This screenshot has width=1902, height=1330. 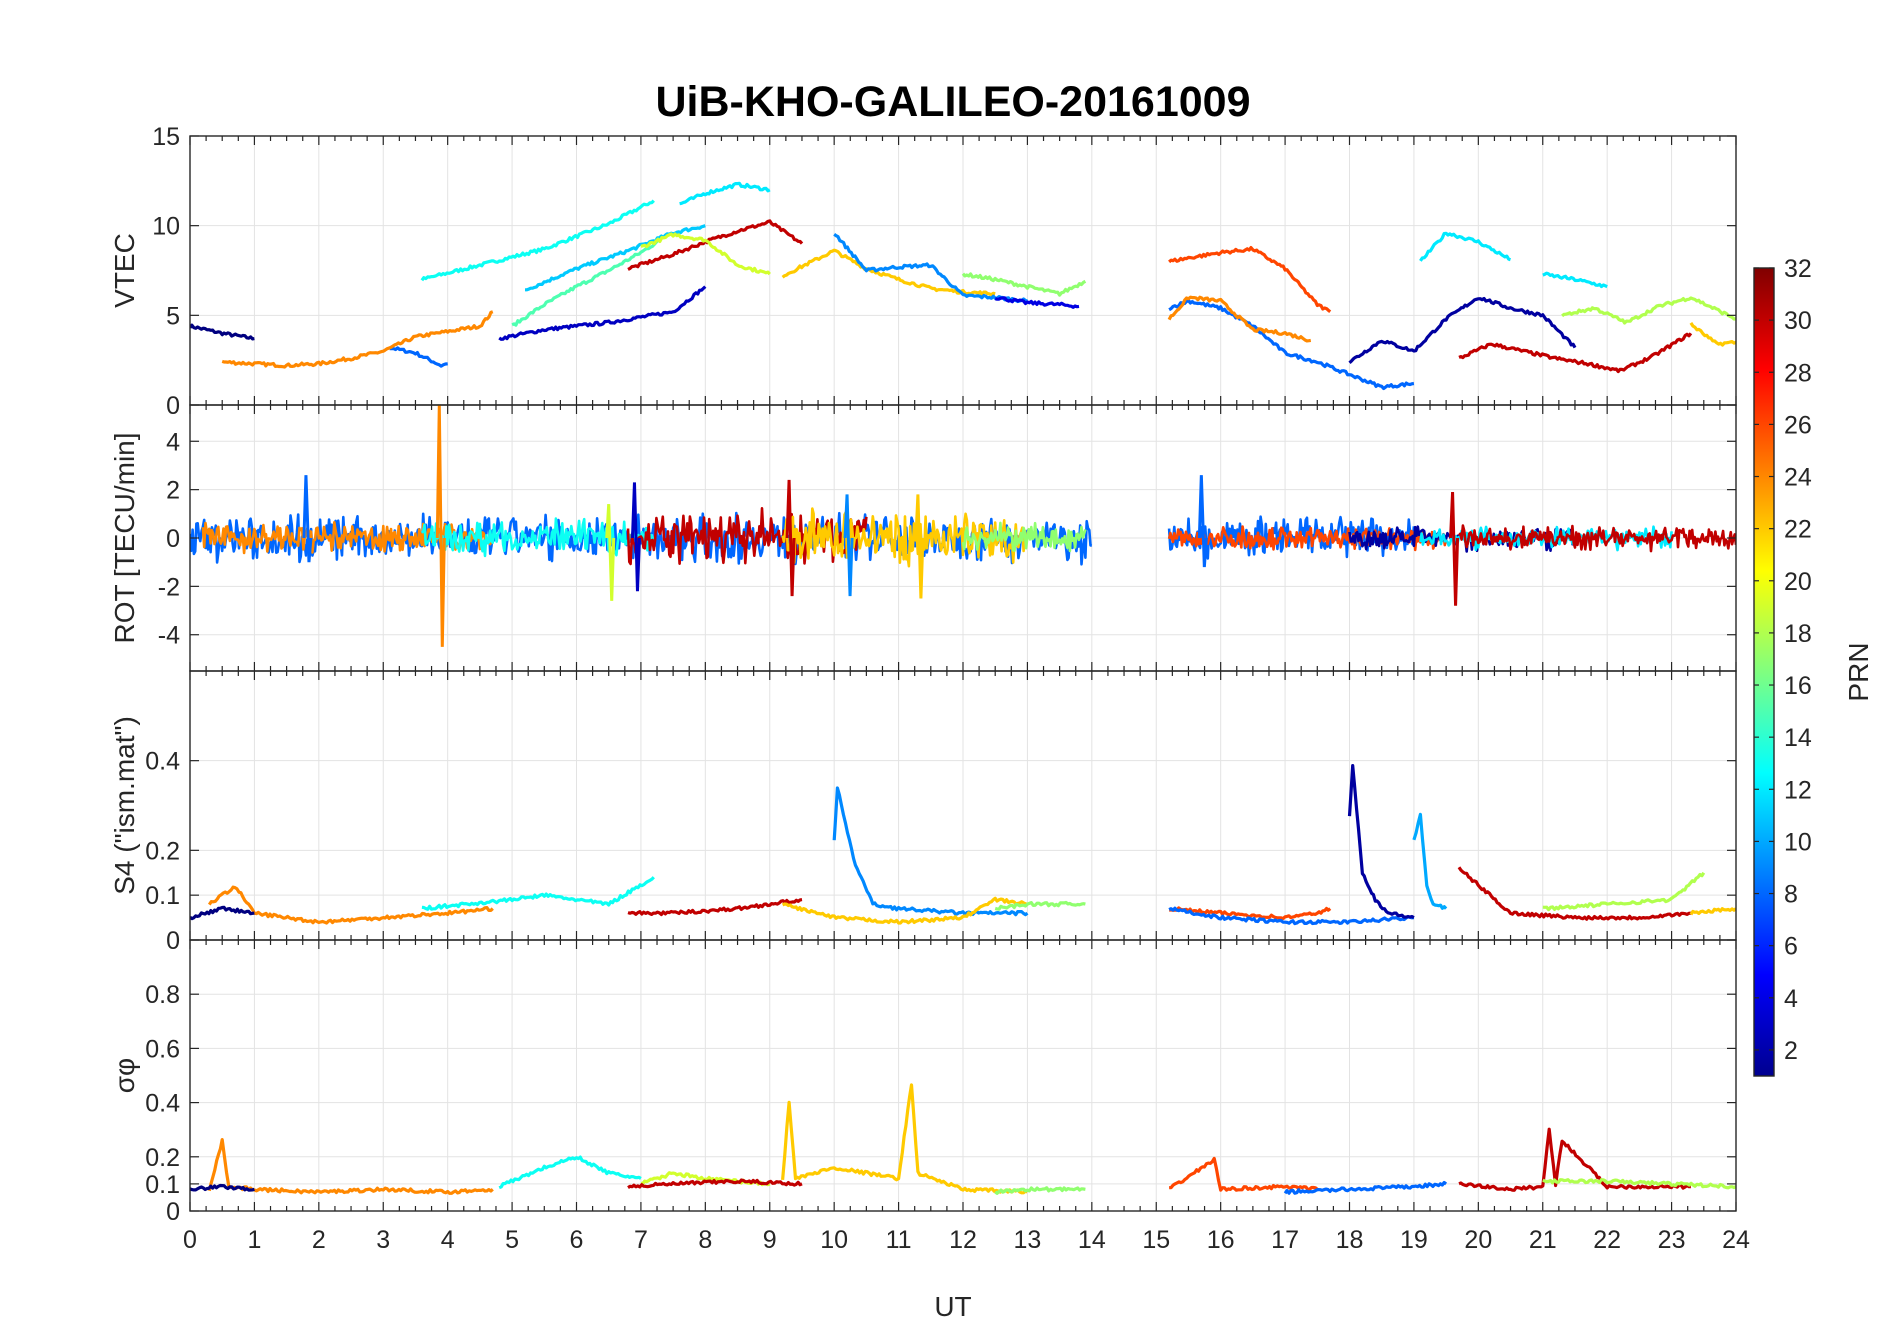 I want to click on y-tick-label: 0.4, so click(x=162, y=762).